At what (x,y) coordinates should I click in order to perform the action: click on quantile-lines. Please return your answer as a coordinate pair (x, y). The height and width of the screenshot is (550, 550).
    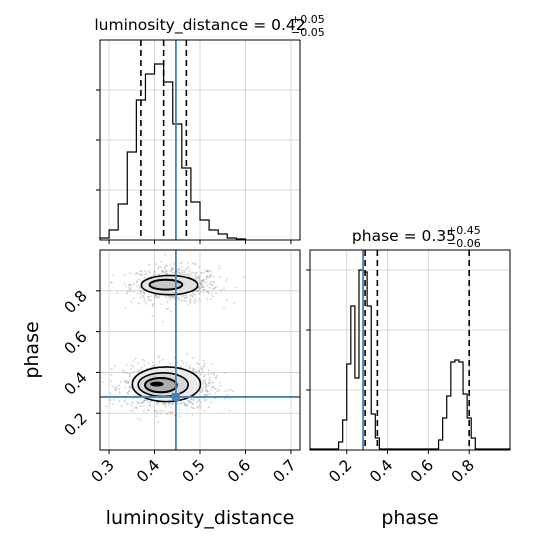
    Looking at the image, I should click on (417, 350).